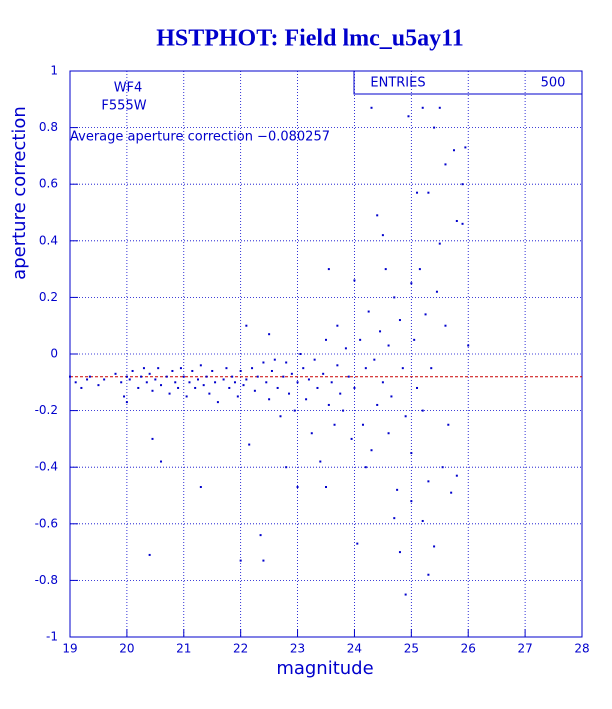 Image resolution: width=612 pixels, height=709 pixels. I want to click on filter-label: WF4, so click(128, 88).